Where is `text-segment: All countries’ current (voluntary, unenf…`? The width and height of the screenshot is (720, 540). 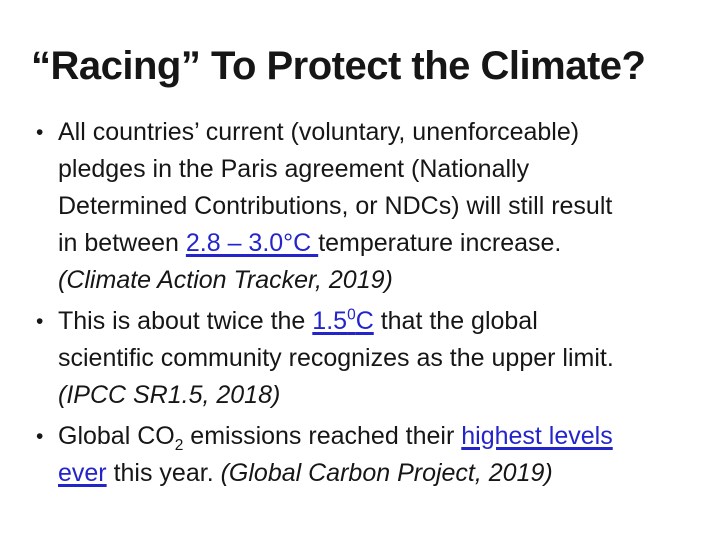
text-segment: All countries’ current (voluntary, unenf… is located at coordinates (319, 132).